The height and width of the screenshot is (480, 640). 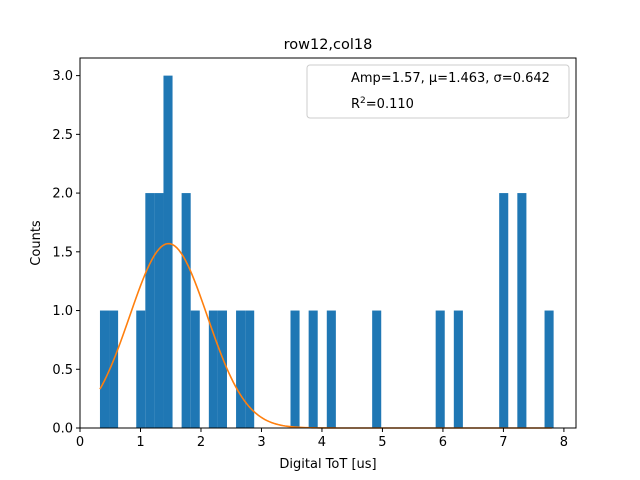 I want to click on y-tick-label: 1.5, so click(x=62, y=252).